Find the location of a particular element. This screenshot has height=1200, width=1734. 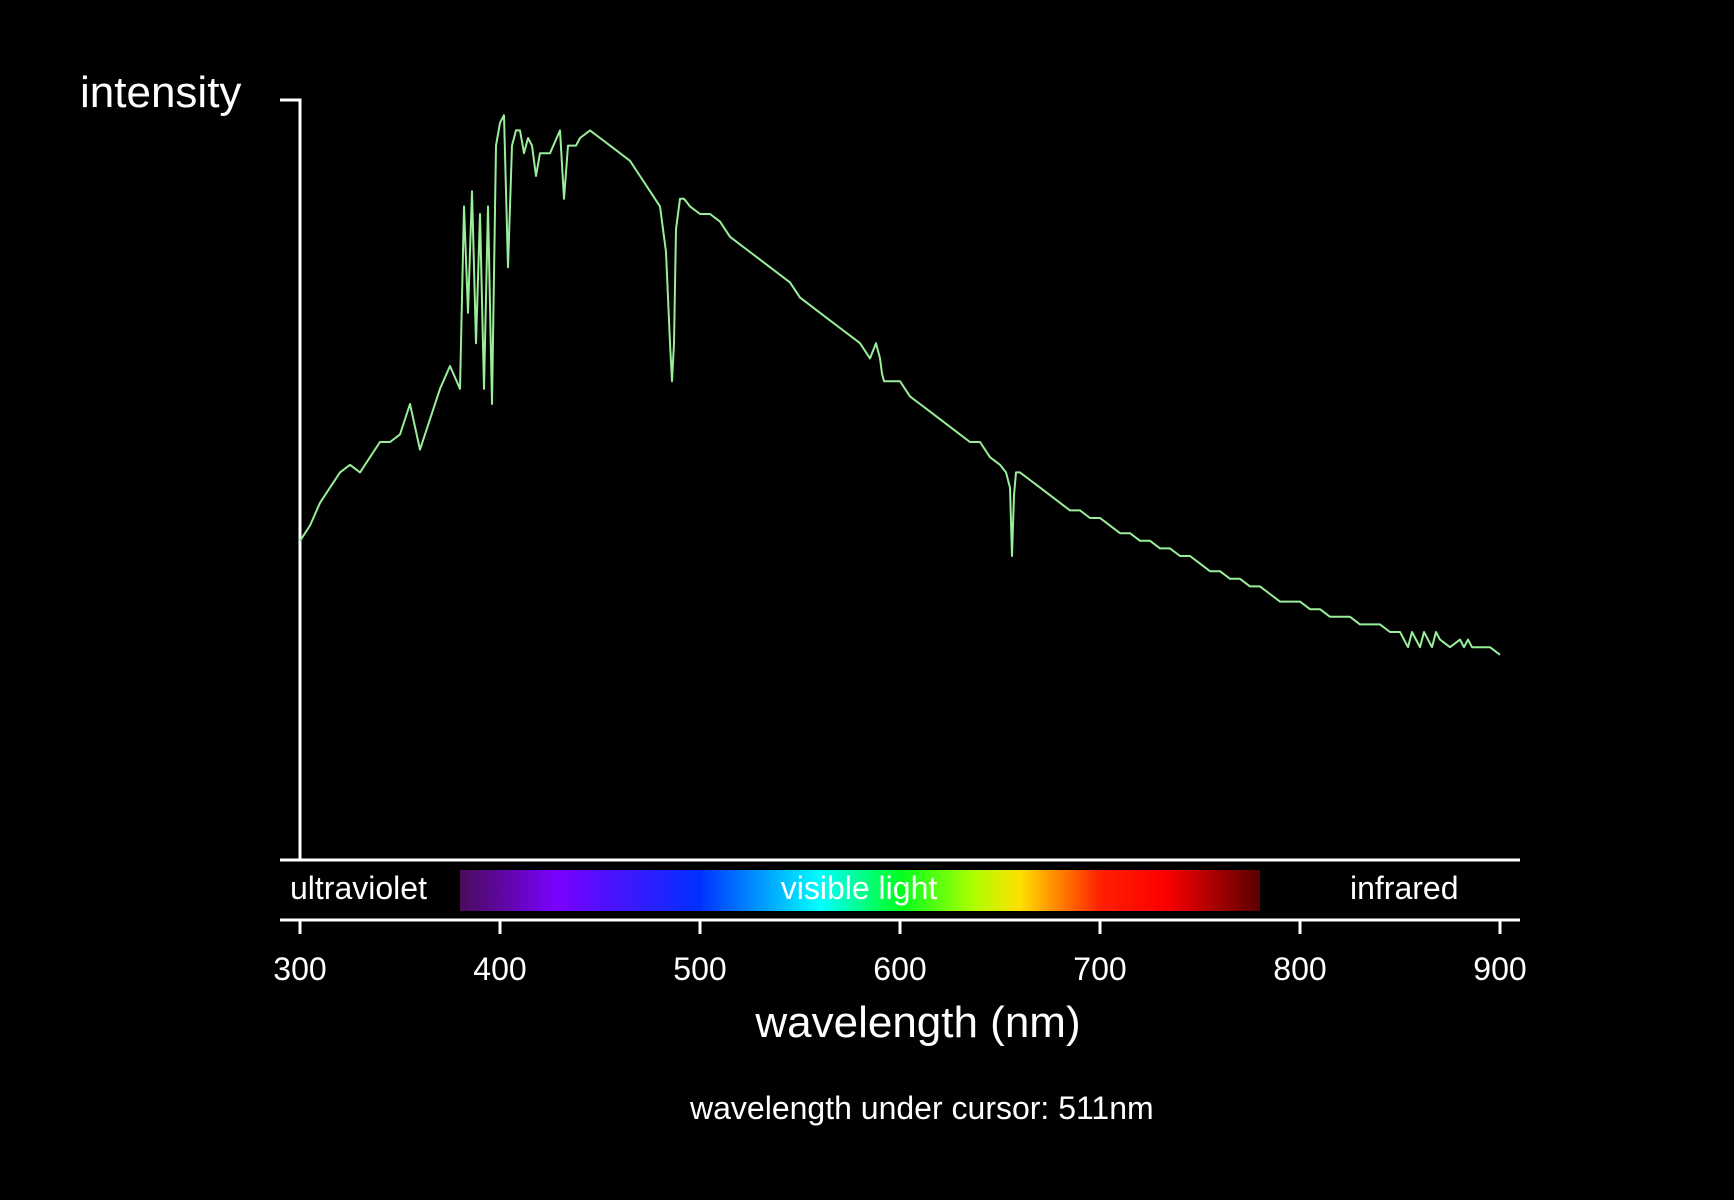

visible-light-band is located at coordinates (860, 890).